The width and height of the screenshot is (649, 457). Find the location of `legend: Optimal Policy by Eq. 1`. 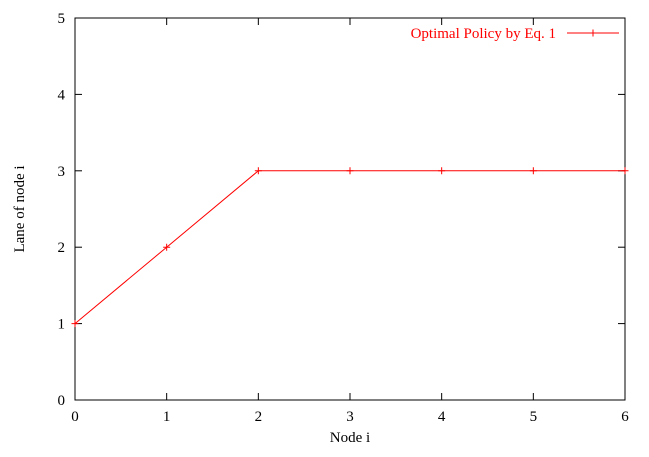

legend: Optimal Policy by Eq. 1 is located at coordinates (515, 34).